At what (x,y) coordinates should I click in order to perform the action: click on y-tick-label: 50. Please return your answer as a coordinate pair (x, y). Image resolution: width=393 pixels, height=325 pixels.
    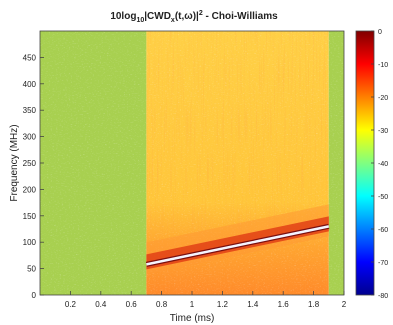
    Looking at the image, I should click on (31, 269).